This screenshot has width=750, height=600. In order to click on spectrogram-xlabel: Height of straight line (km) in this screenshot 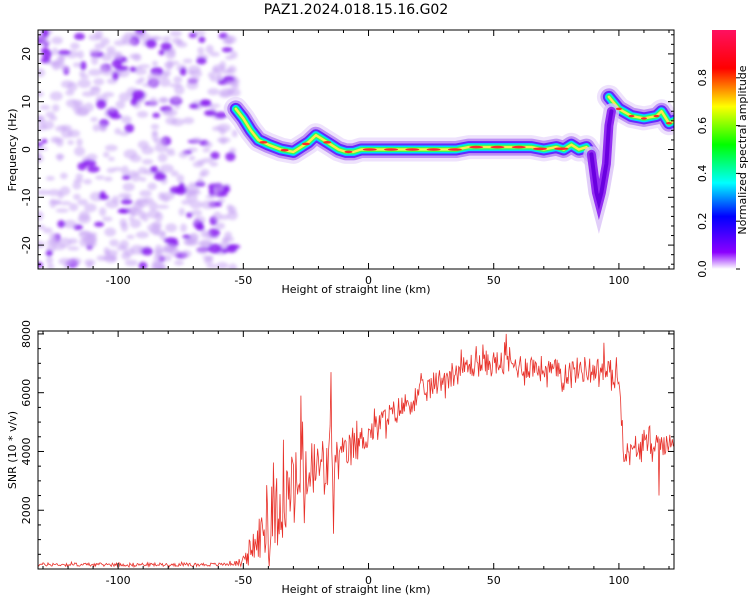, I will do `click(355, 289)`.